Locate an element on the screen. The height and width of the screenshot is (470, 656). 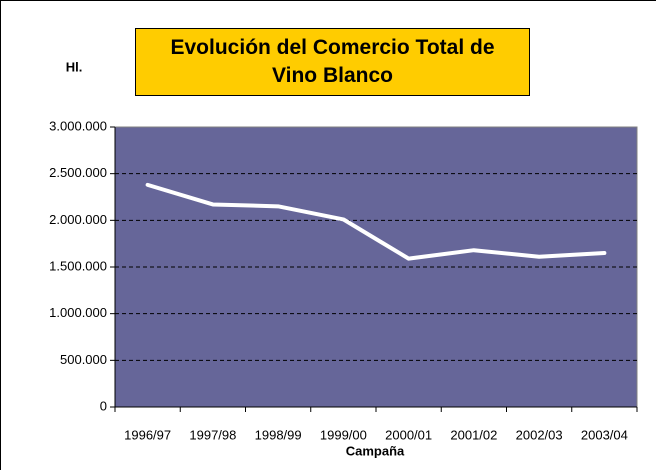
y-tick-label: 500.000 is located at coordinates (83, 359).